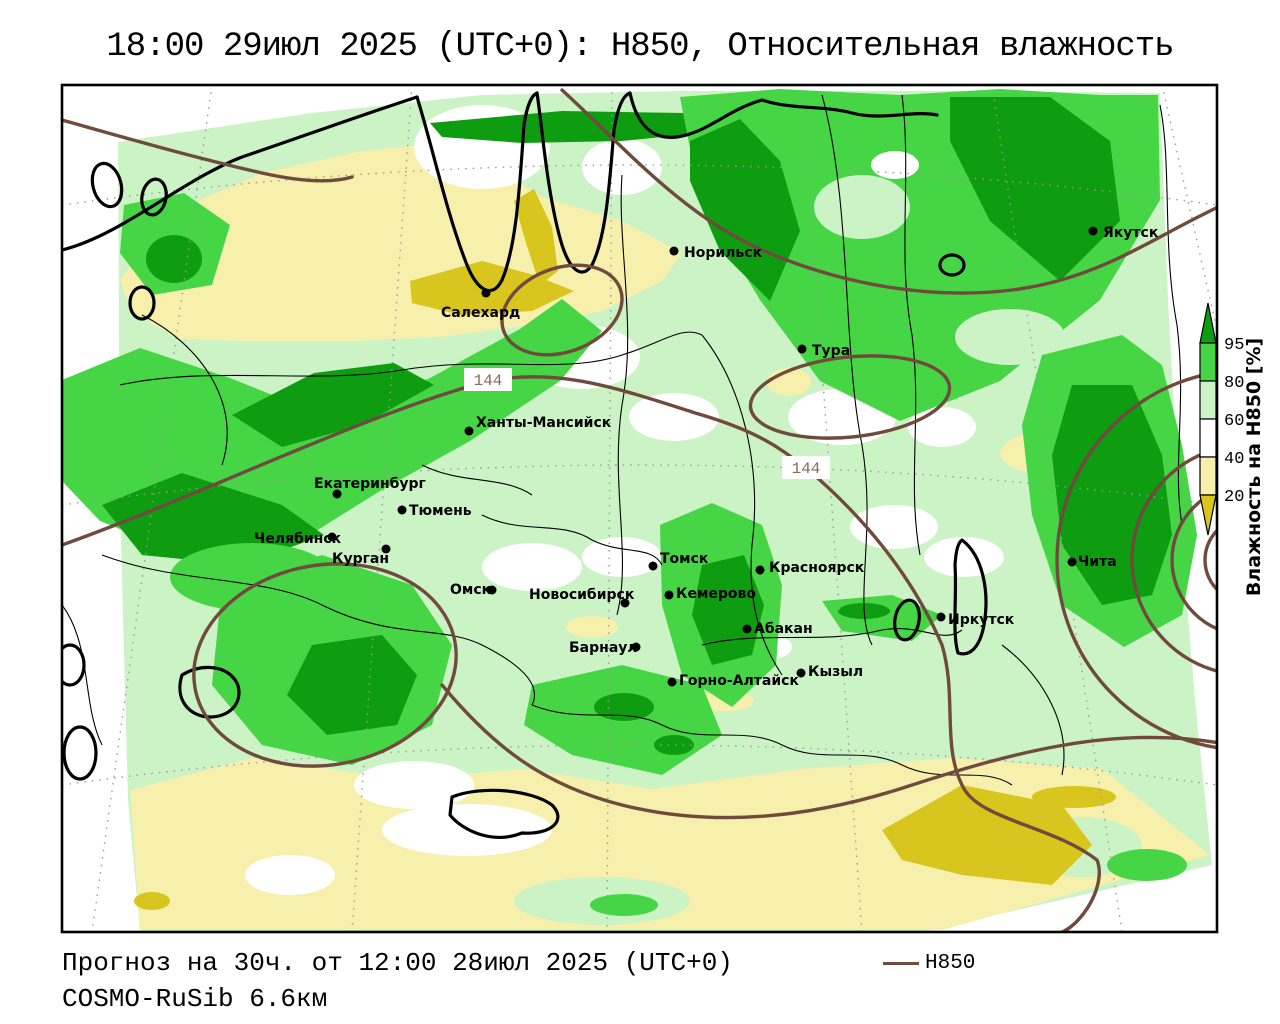 This screenshot has width=1280, height=1024. I want to click on city-gorno-altaysk: Горно-Алтайск, so click(733, 681).